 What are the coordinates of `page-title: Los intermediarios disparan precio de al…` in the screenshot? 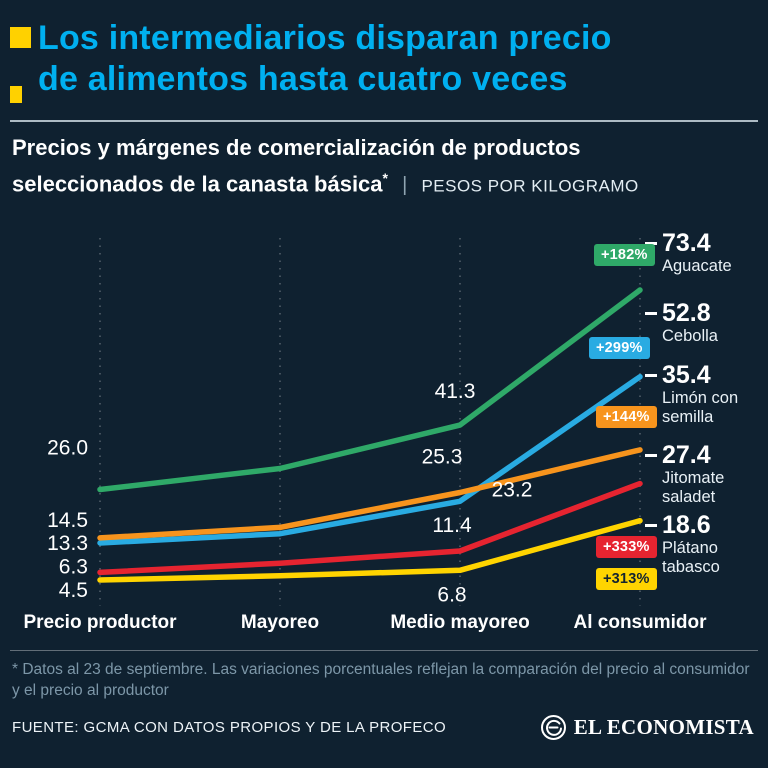 It's located at (325, 59).